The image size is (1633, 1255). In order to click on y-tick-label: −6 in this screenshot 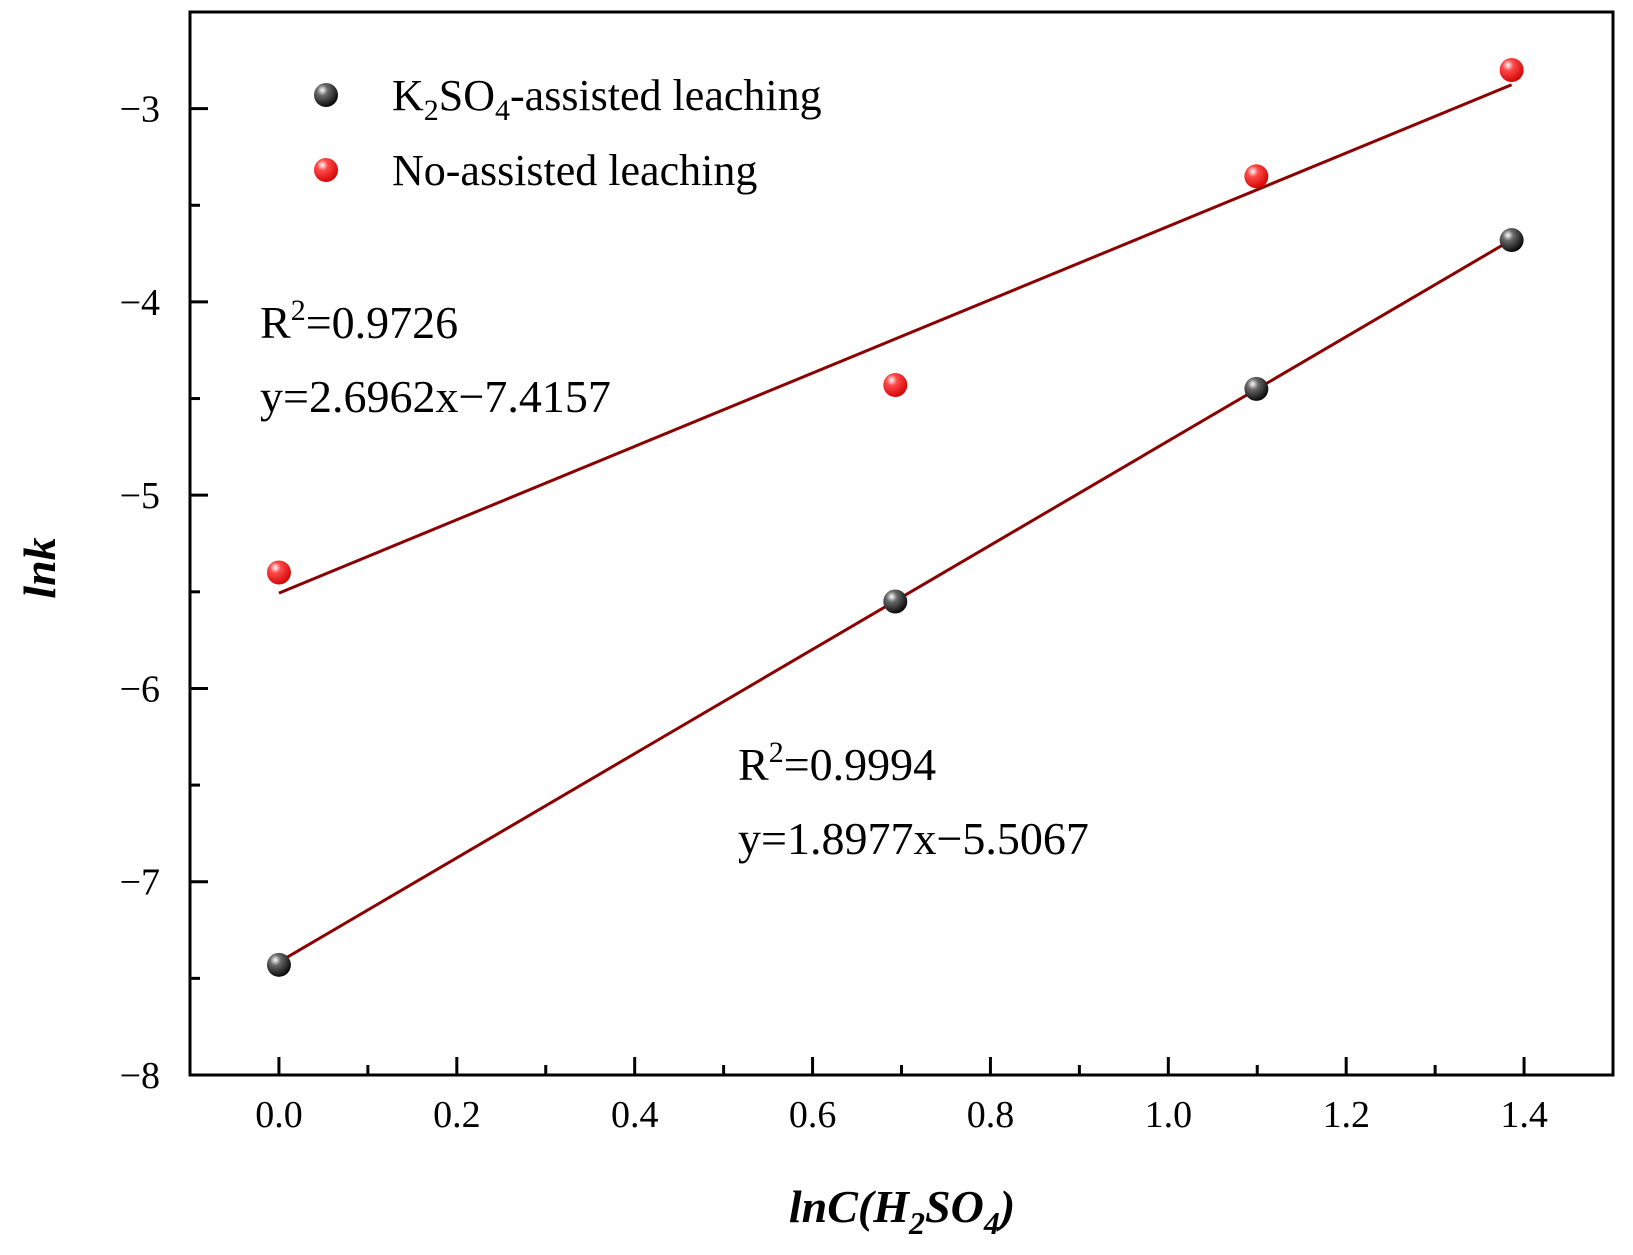, I will do `click(140, 689)`.